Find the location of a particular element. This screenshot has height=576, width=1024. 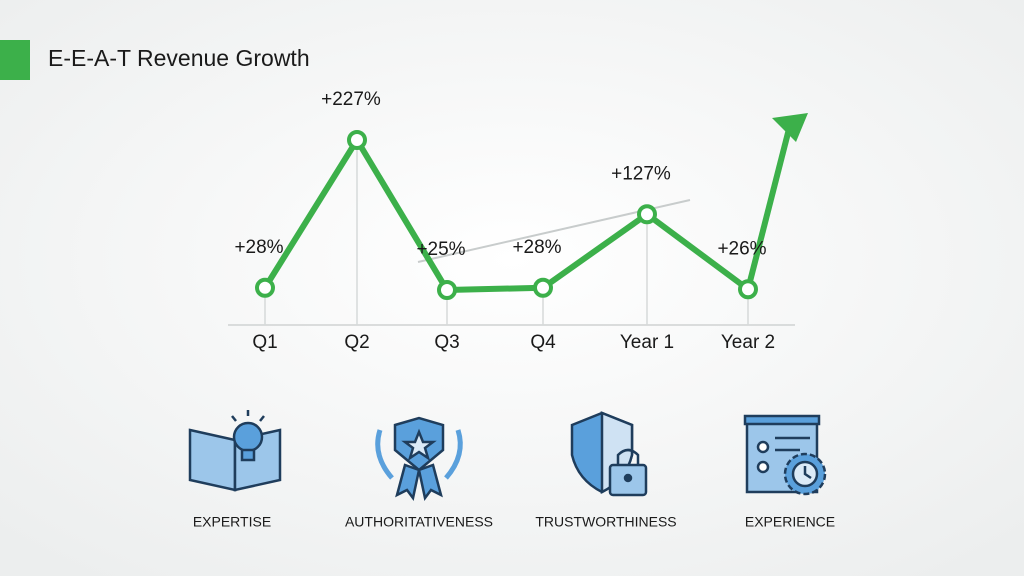

trust-icon is located at coordinates (609, 454).